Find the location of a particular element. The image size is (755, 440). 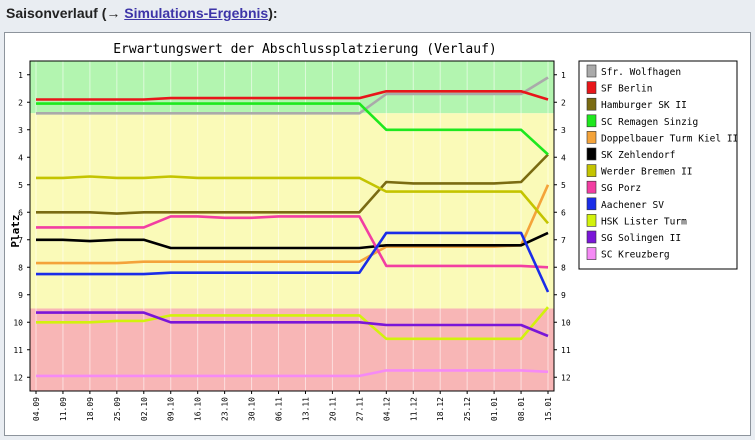

x-tick-label-8: 30.10 is located at coordinates (252, 409).